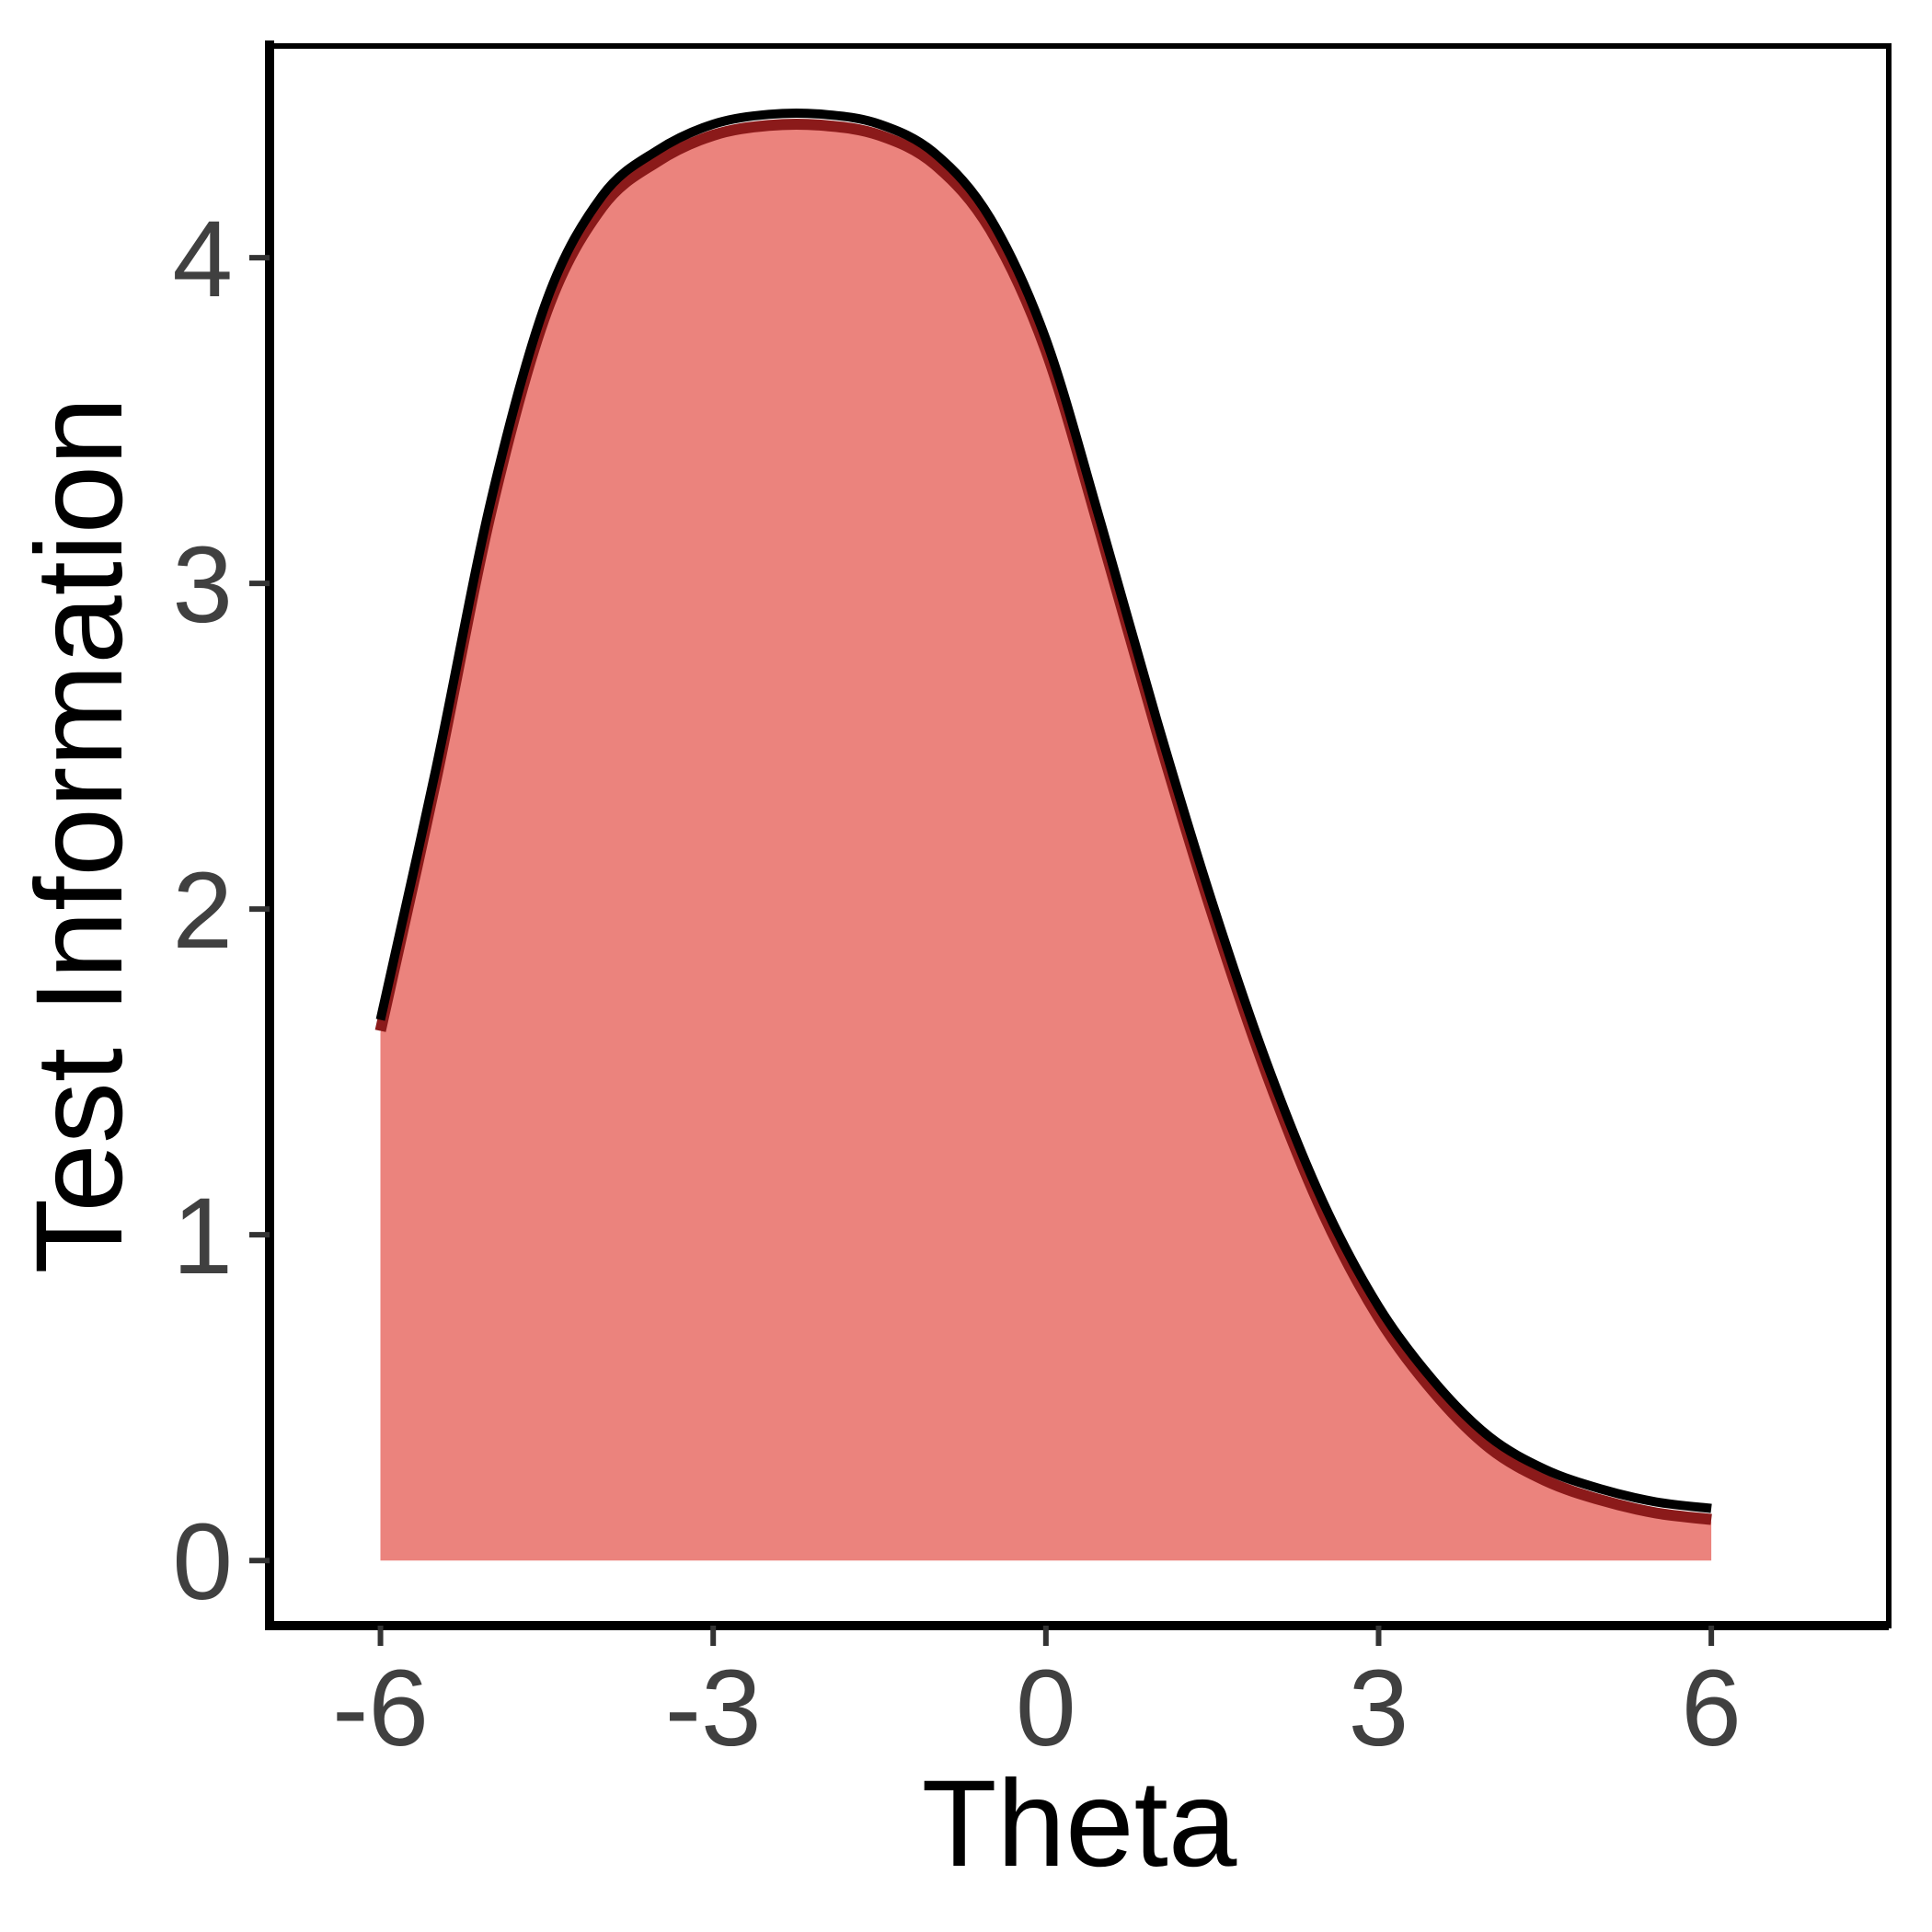 The height and width of the screenshot is (1932, 1932). What do you see at coordinates (713, 1708) in the screenshot?
I see `x-tick-label: -3` at bounding box center [713, 1708].